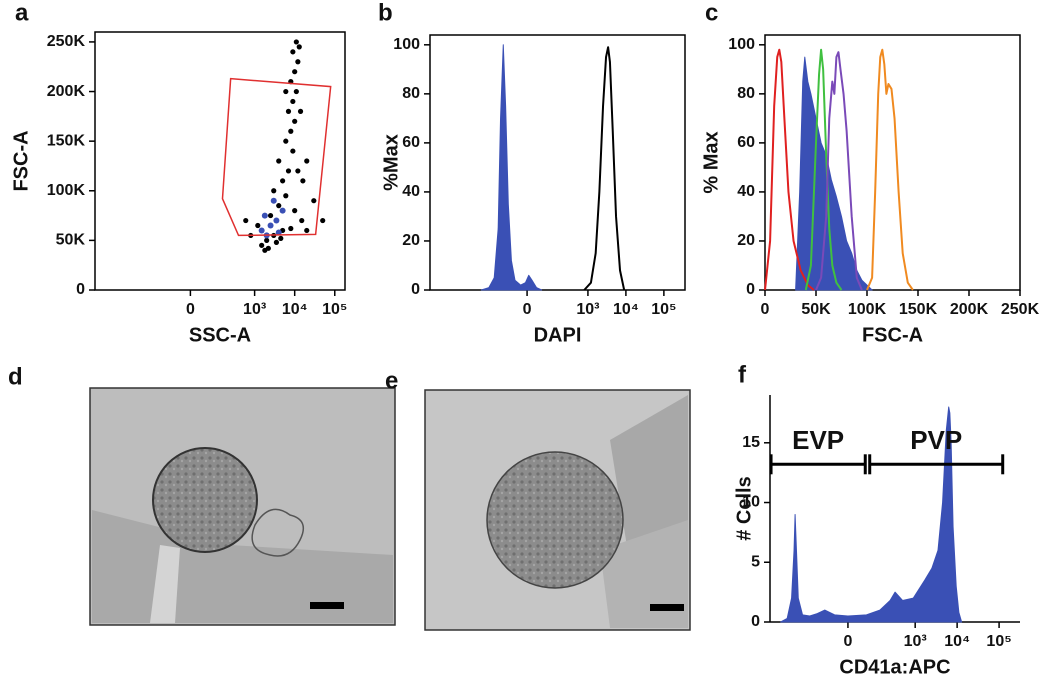 The height and width of the screenshot is (687, 1050). What do you see at coordinates (751, 442) in the screenshot?
I see `y-tick-label: 15` at bounding box center [751, 442].